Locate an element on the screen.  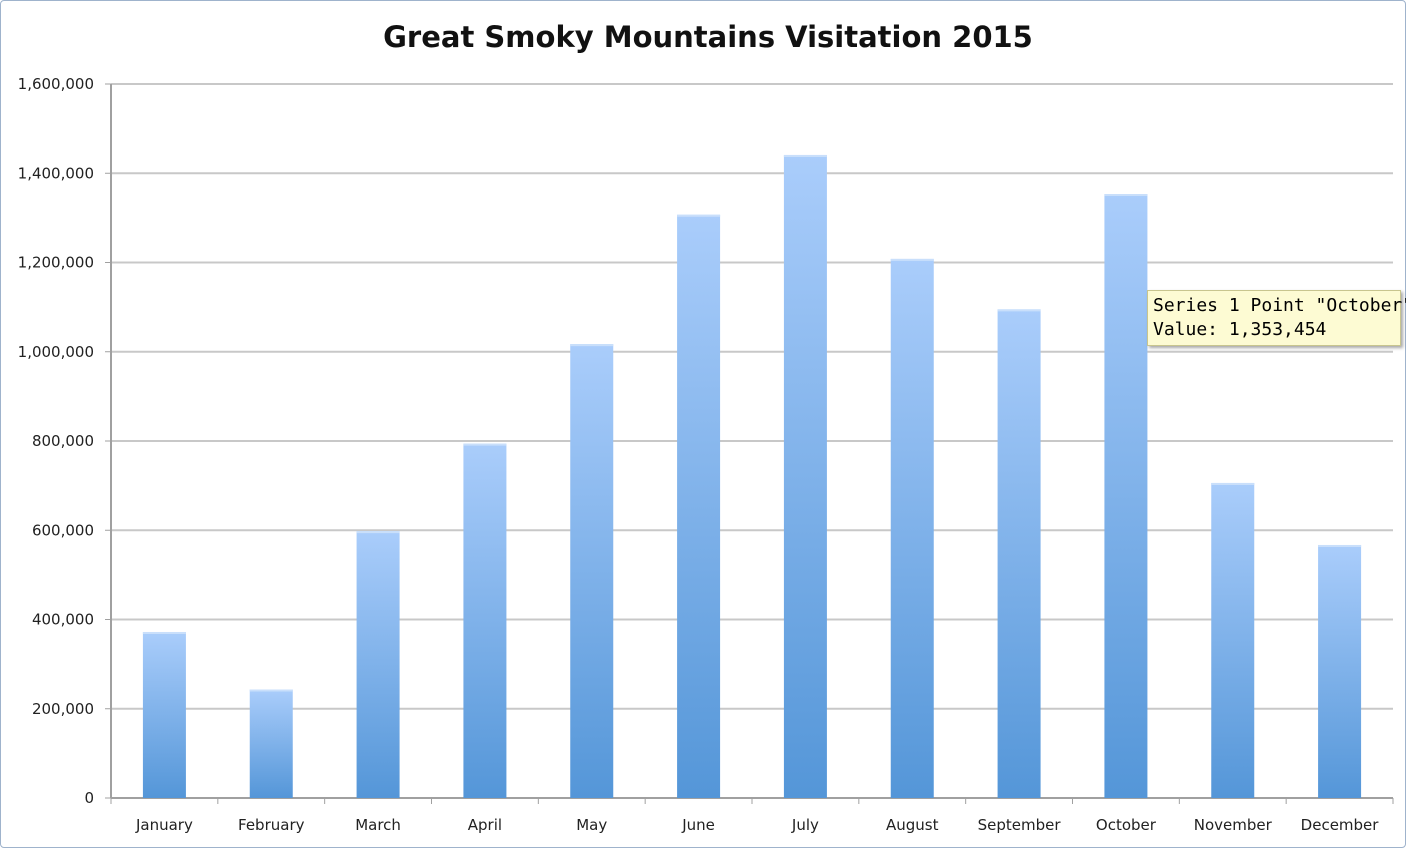
tooltip-value: Value: 1,353,454 is located at coordinates (1240, 329).